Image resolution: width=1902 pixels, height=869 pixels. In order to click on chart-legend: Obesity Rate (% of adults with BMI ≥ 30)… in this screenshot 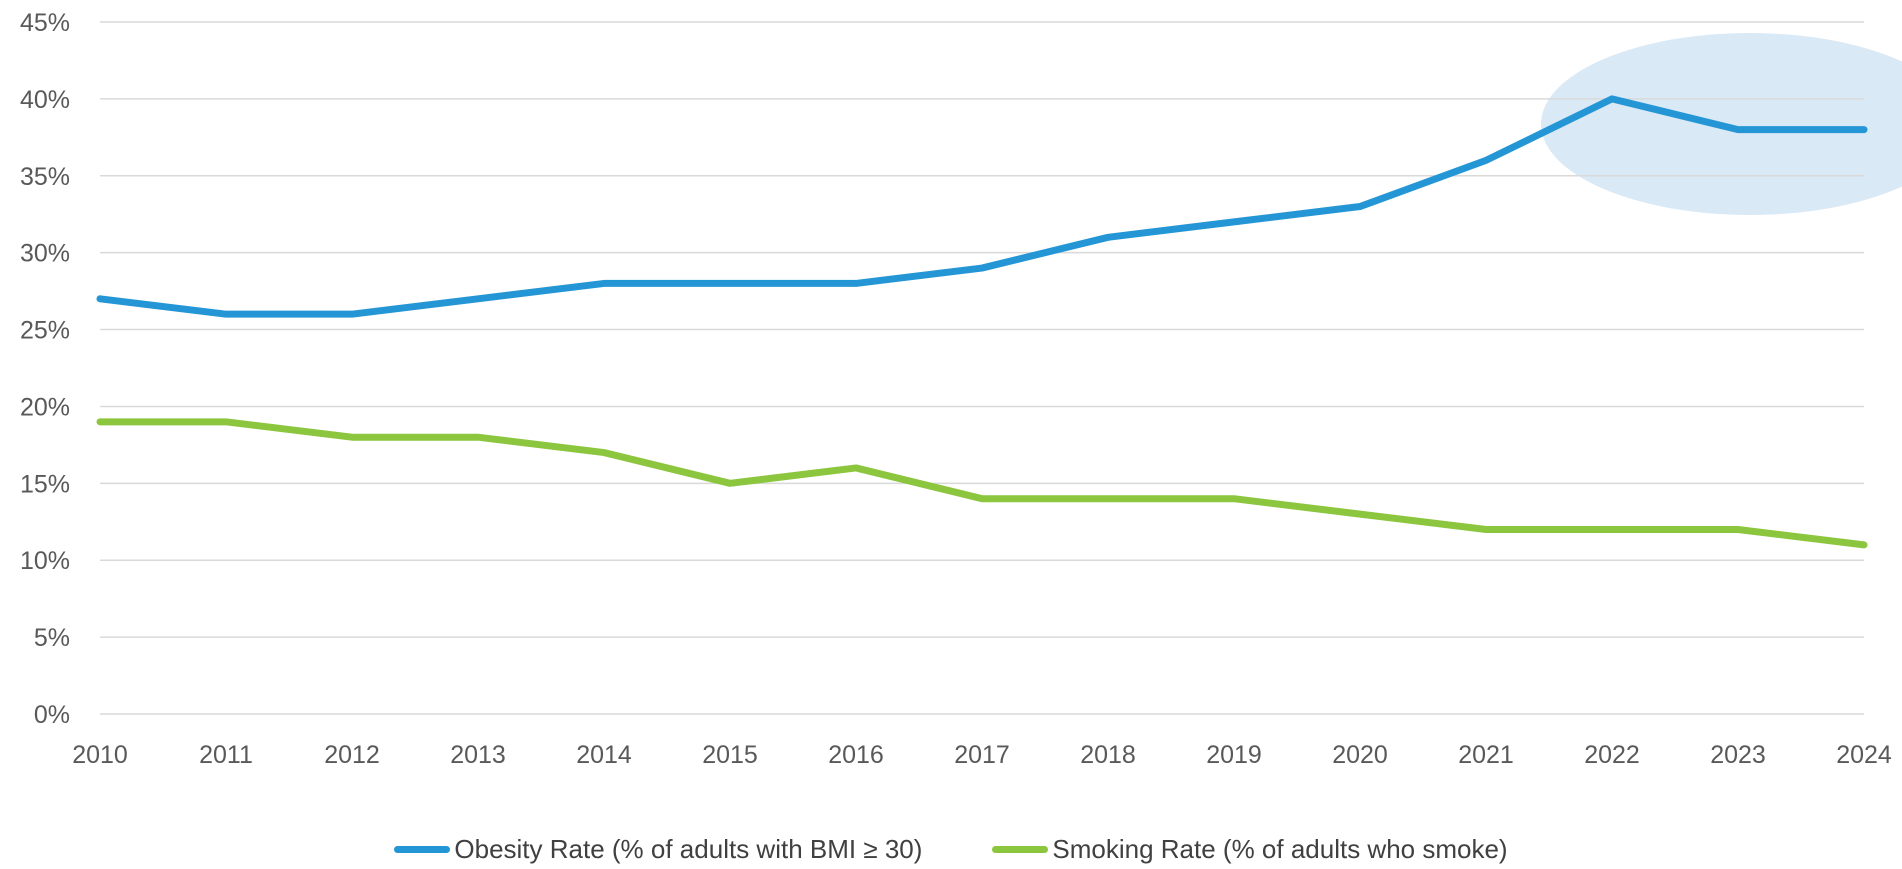, I will do `click(951, 849)`.